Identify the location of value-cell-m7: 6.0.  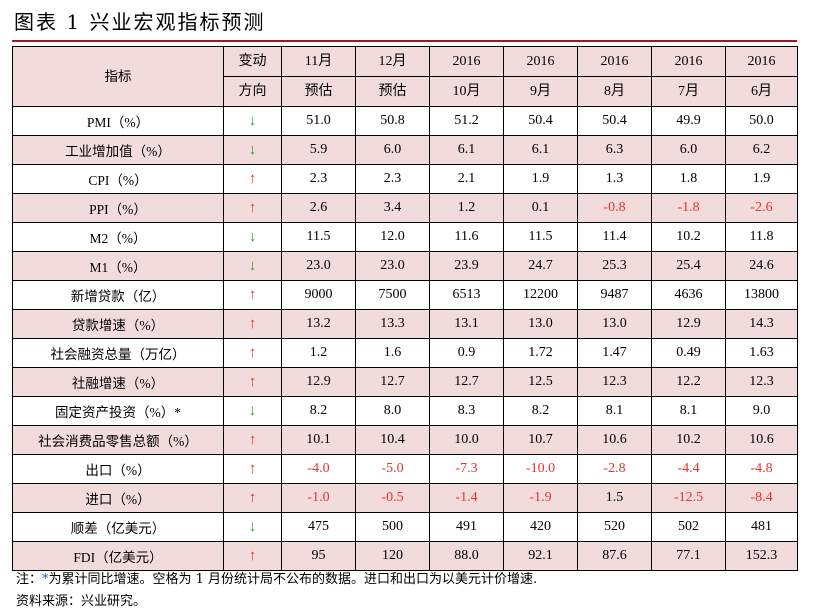
(688, 150).